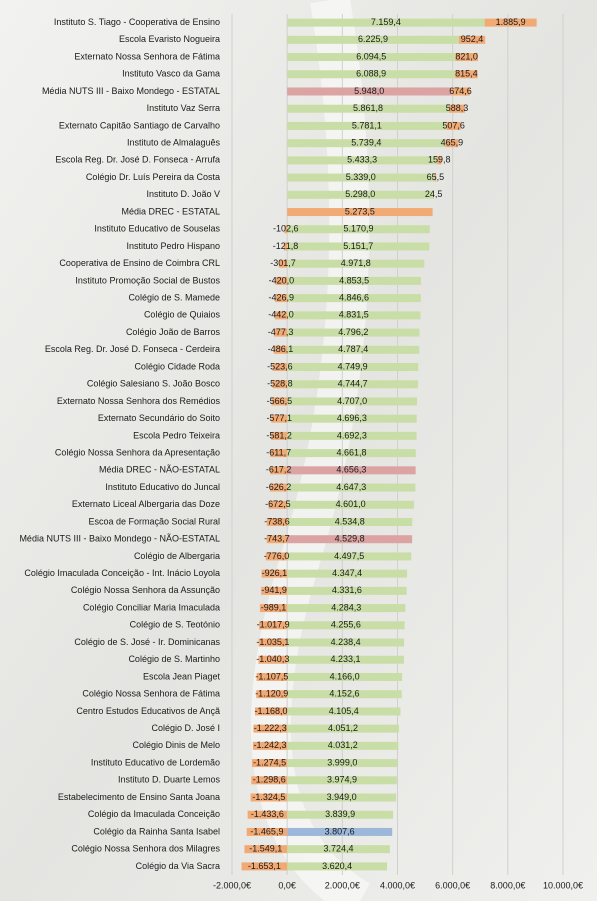 This screenshot has width=597, height=906. Describe the element at coordinates (472, 39) in the screenshot. I see `value-label: 952,4` at that location.